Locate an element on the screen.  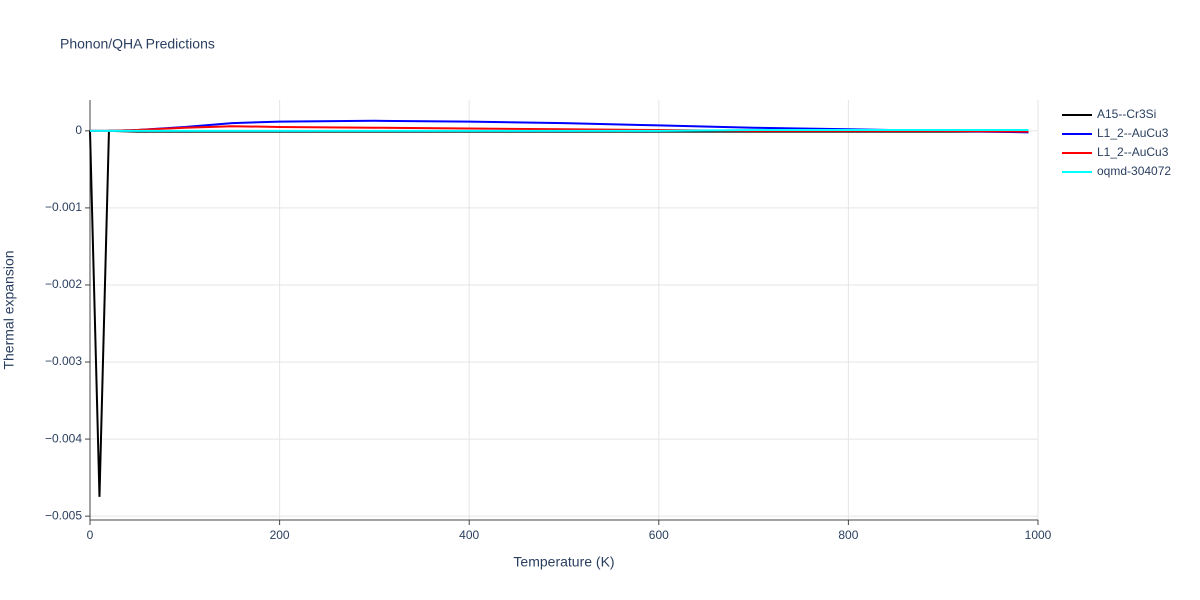
line is located at coordinates (559, 130).